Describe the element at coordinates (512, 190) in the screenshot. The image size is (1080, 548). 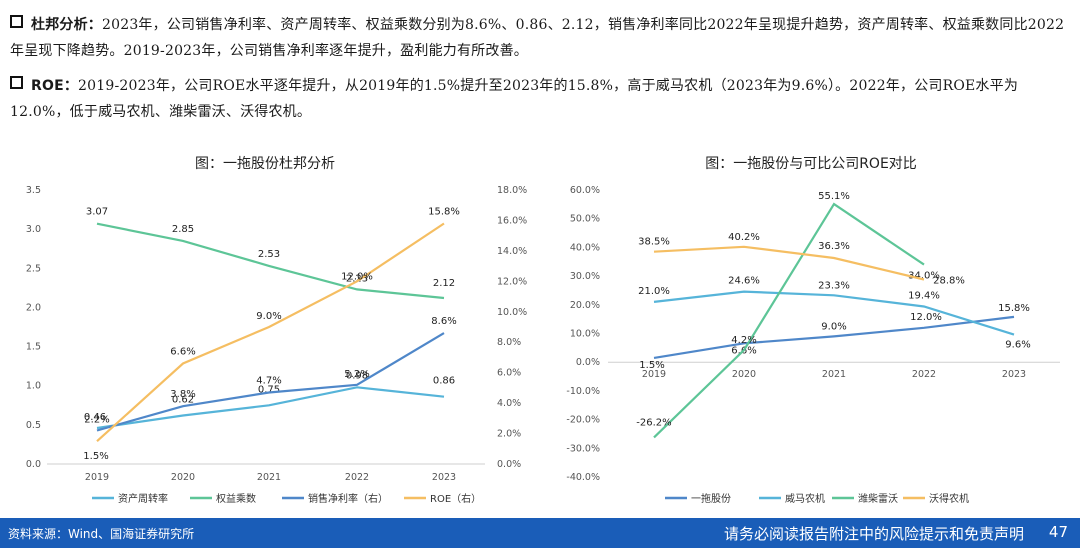
I see `y-right-tick-label: 18.0%` at that location.